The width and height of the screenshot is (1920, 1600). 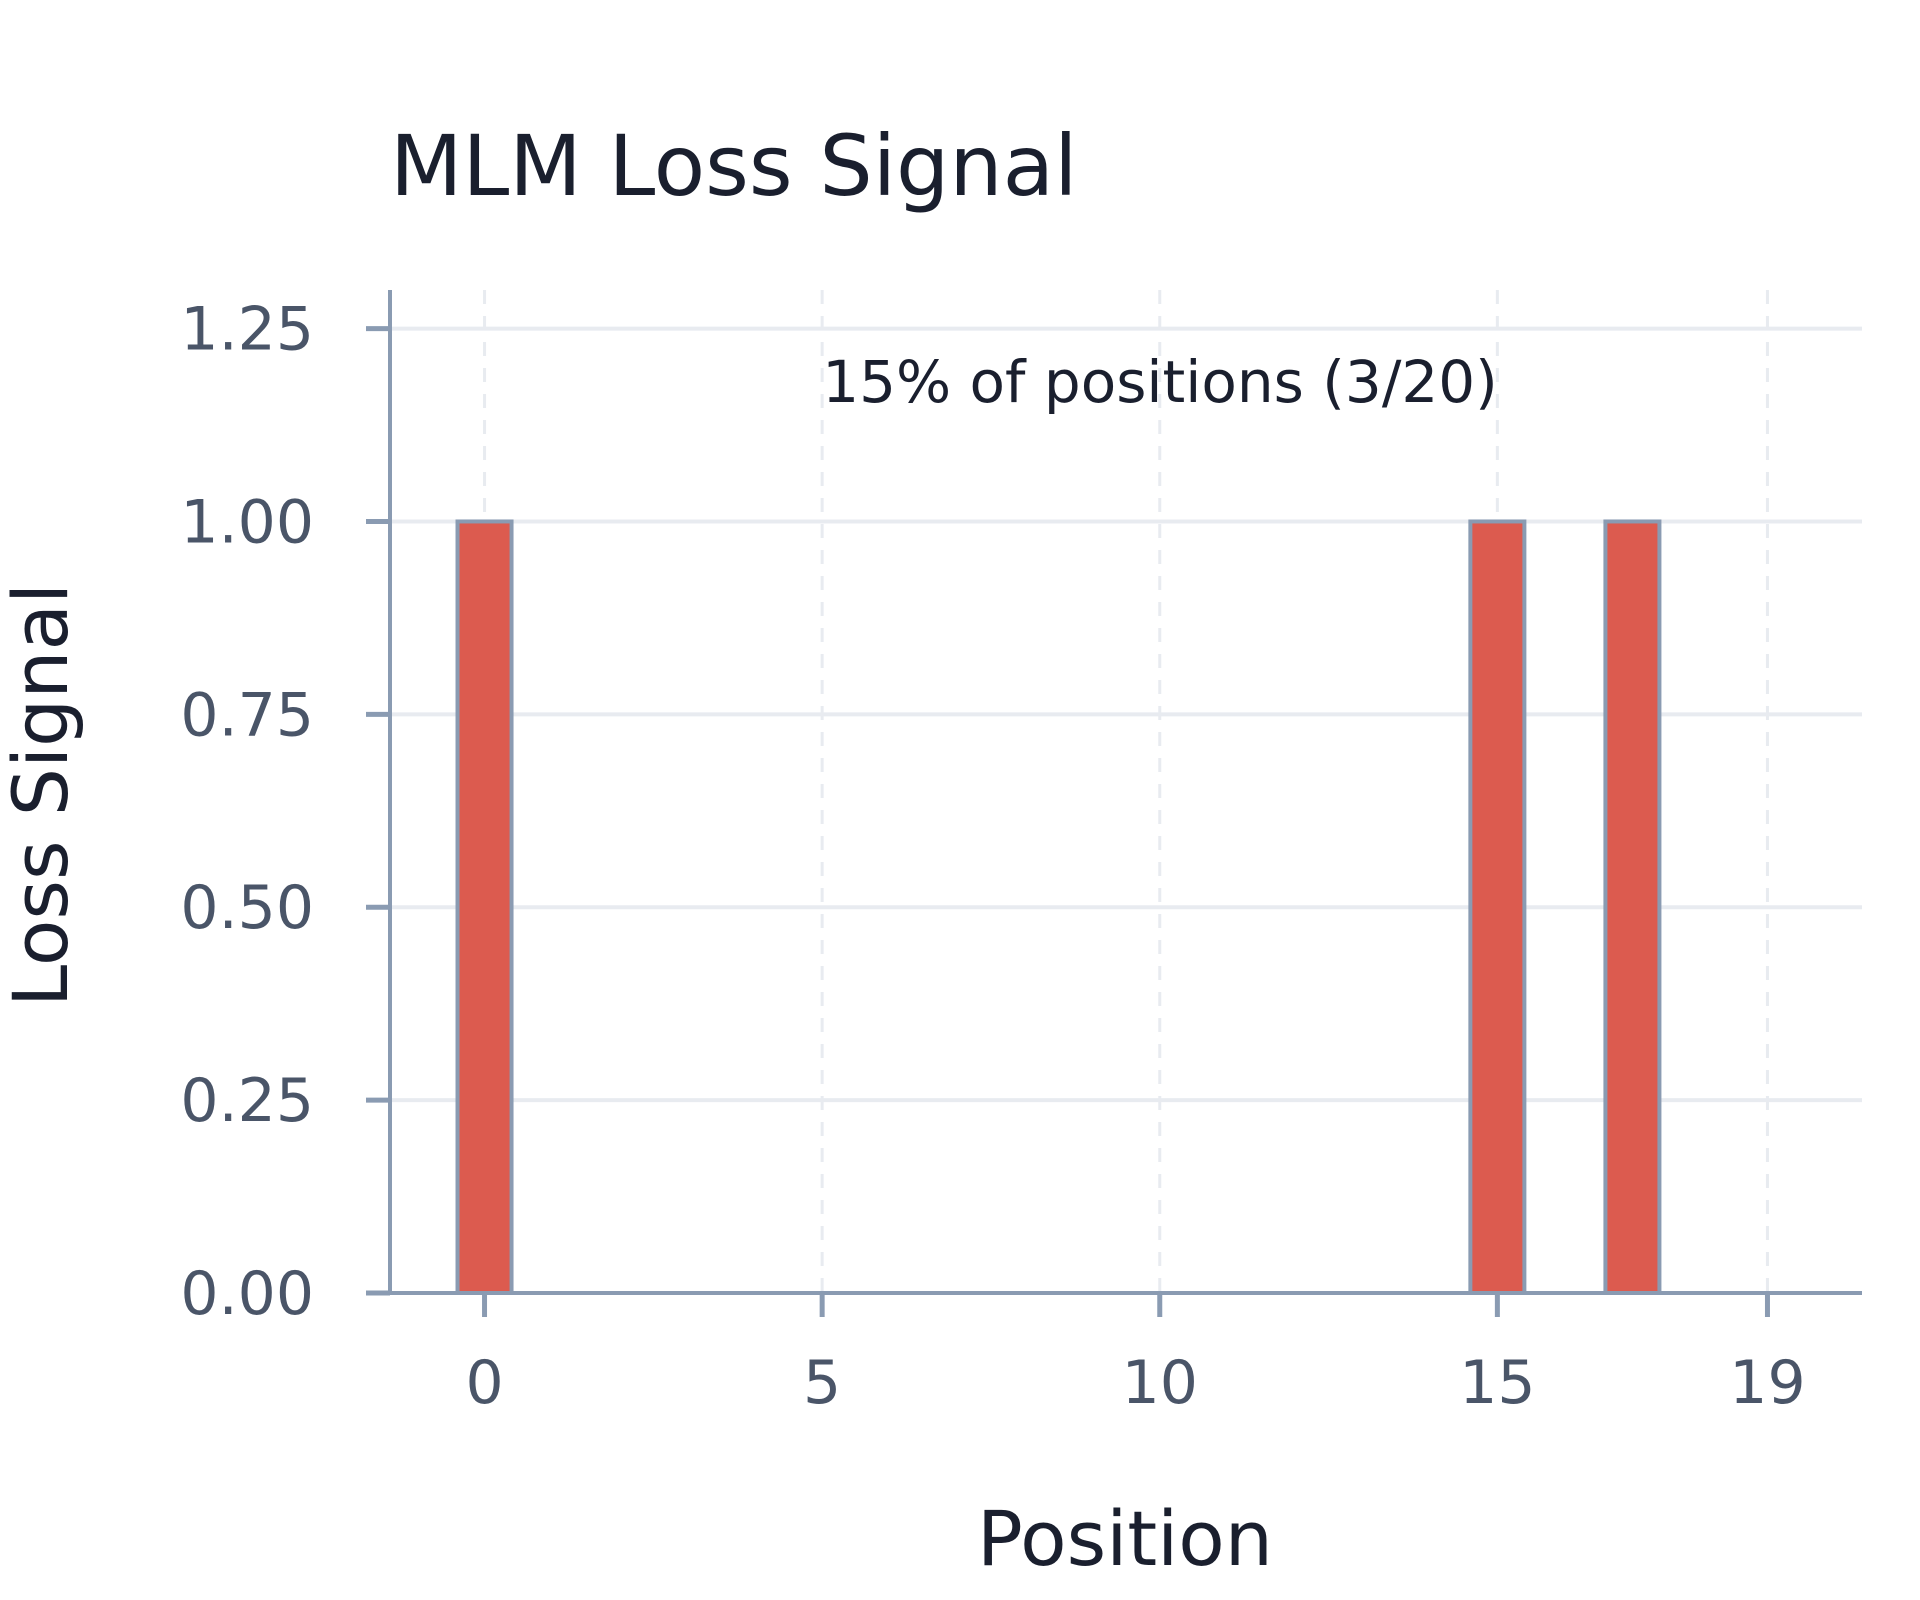 I want to click on chart-title: MLM Loss Signal, so click(x=733, y=166).